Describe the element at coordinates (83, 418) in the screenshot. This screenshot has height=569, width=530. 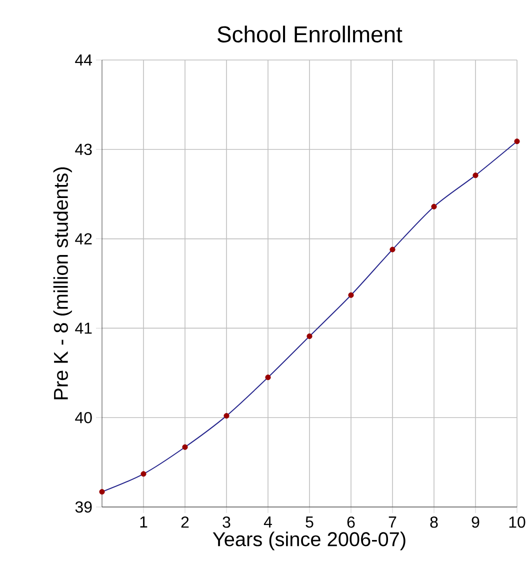
I see `y-tick-label: 40` at that location.